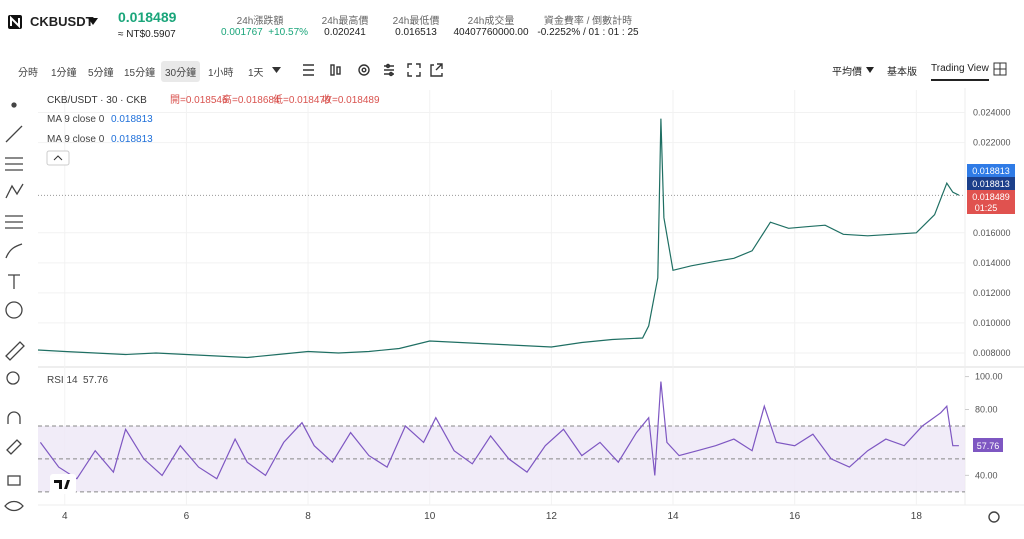 The image size is (1024, 539). What do you see at coordinates (14, 134) in the screenshot?
I see `trendline-tool` at bounding box center [14, 134].